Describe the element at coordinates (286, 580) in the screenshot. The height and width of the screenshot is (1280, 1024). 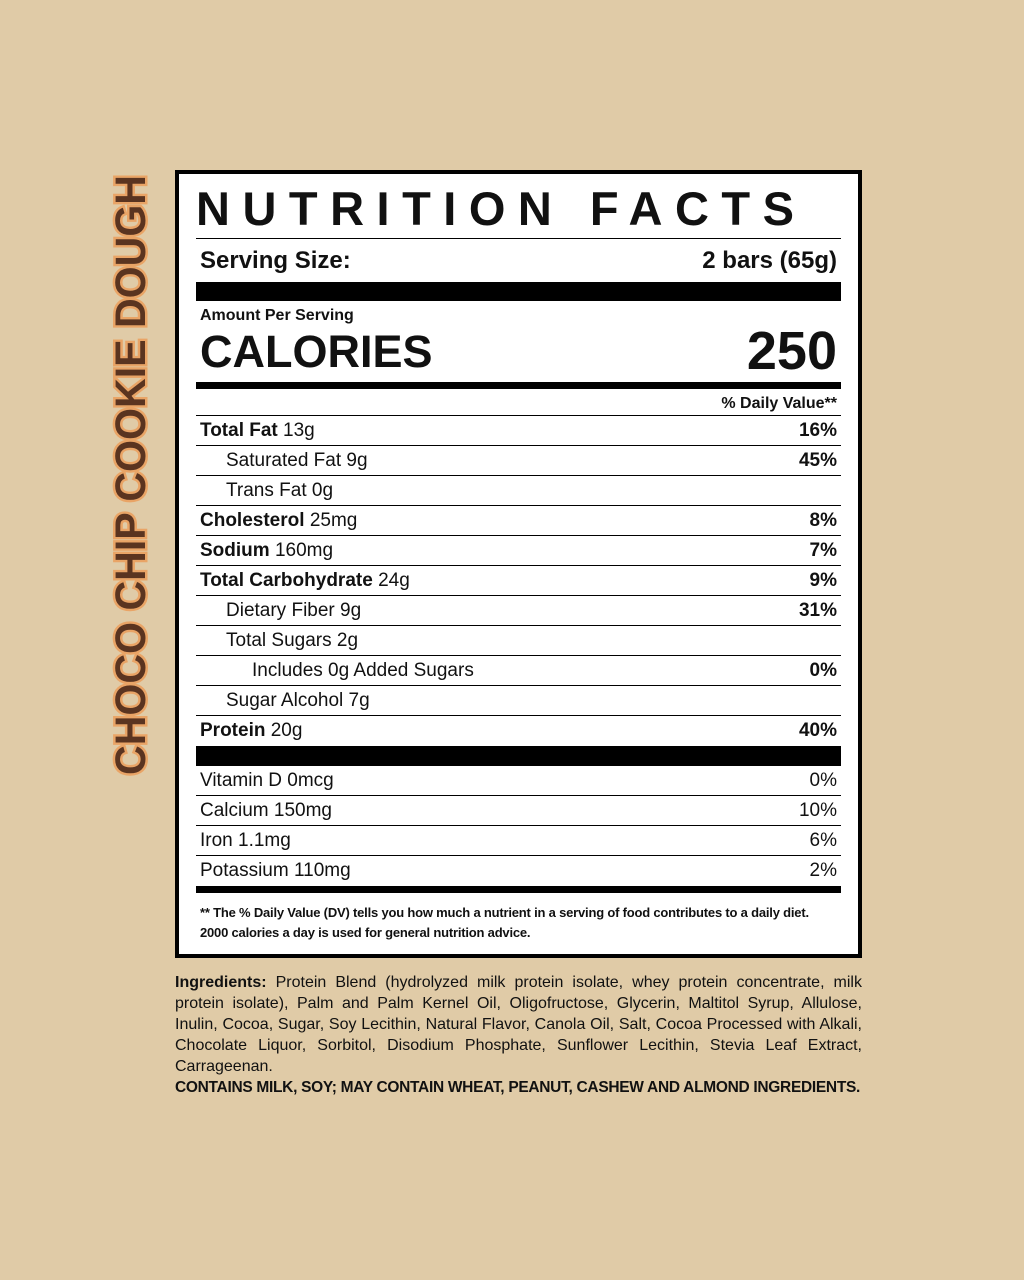
I see `nutrient-name: Total Carbohydrate` at that location.